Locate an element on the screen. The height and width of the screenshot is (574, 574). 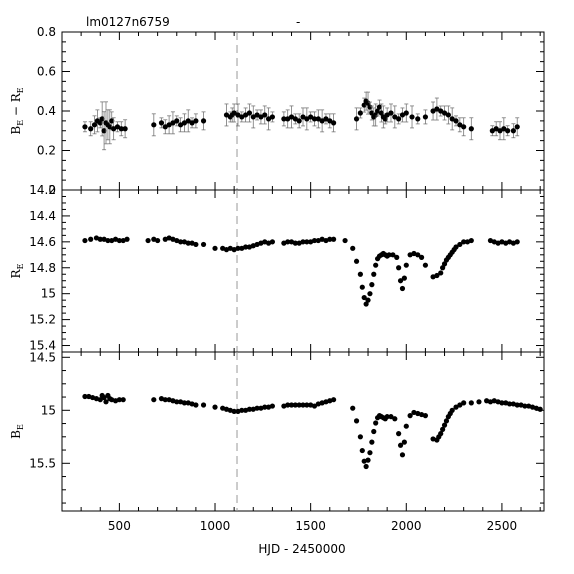
y-tick-label: 14.2 is located at coordinates (42, 190).